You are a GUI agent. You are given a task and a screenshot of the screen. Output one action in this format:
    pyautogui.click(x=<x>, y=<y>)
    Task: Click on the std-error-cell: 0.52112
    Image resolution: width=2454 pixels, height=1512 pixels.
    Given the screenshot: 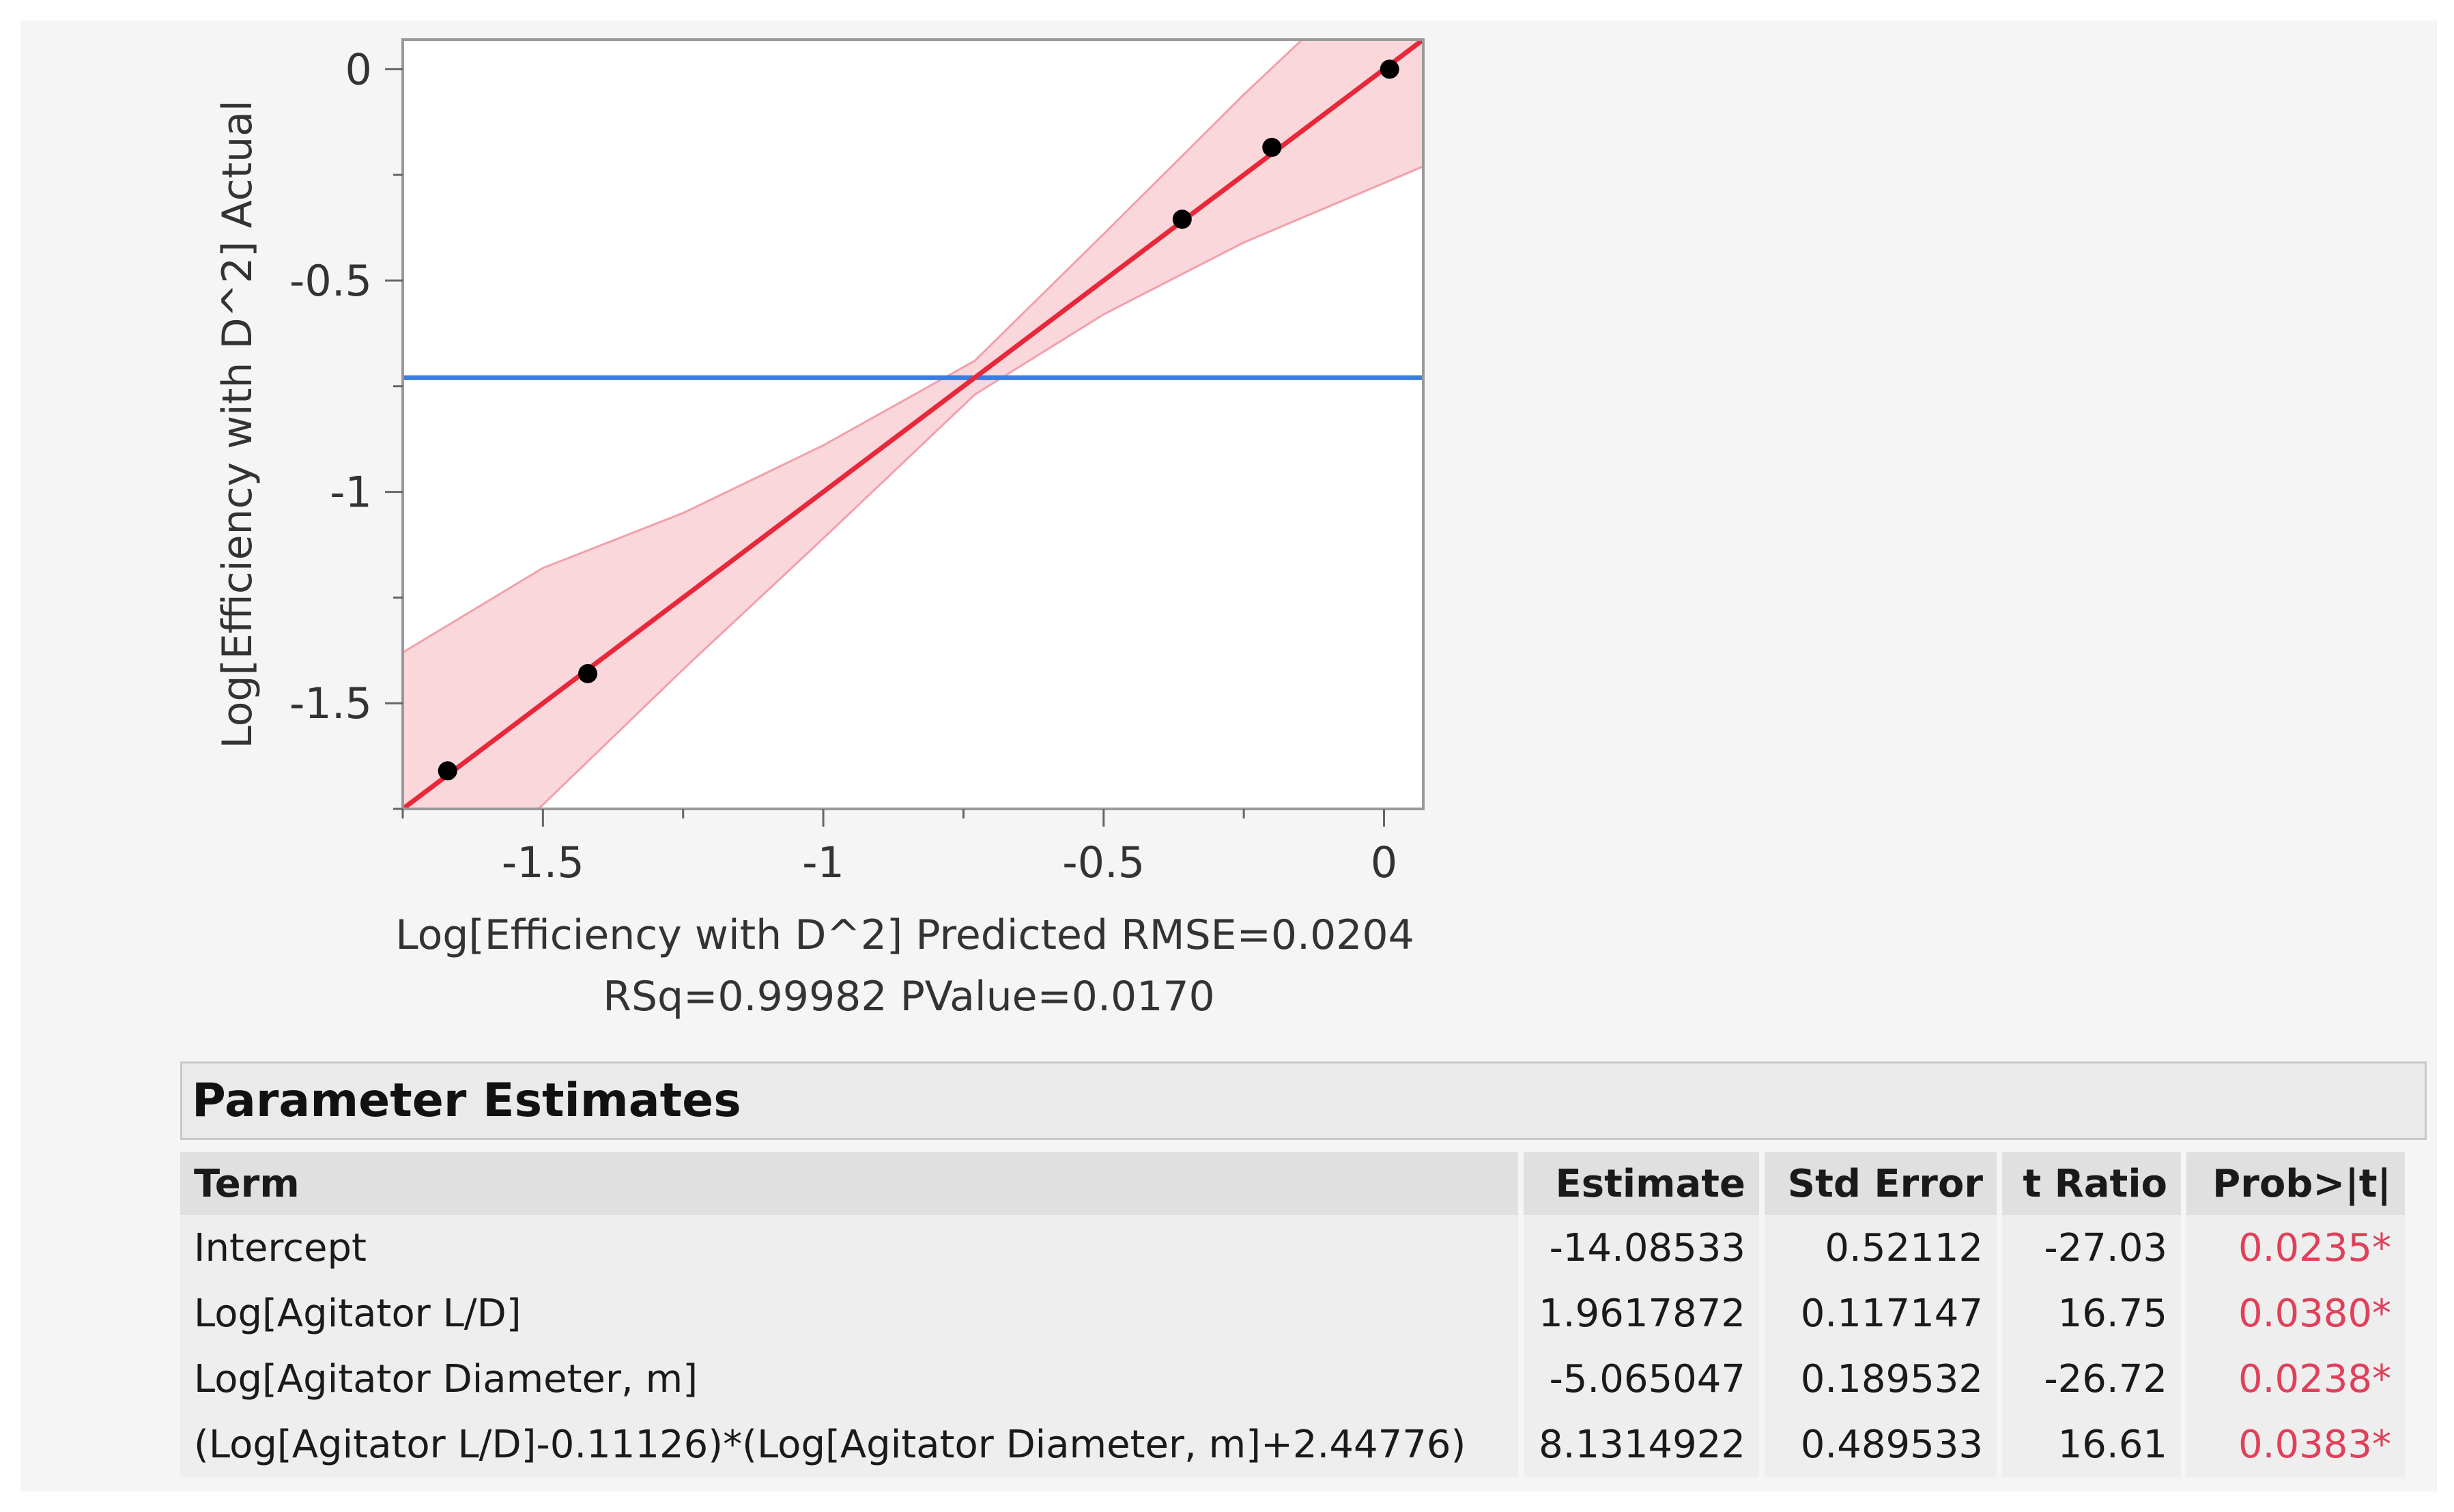 What is the action you would take?
    pyautogui.click(x=1883, y=1248)
    